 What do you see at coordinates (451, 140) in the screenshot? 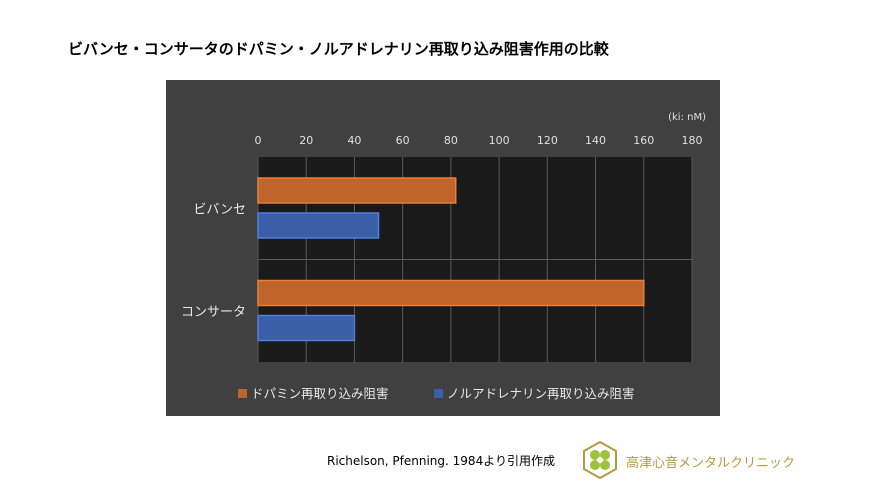
I see `x-tick-label: 80` at bounding box center [451, 140].